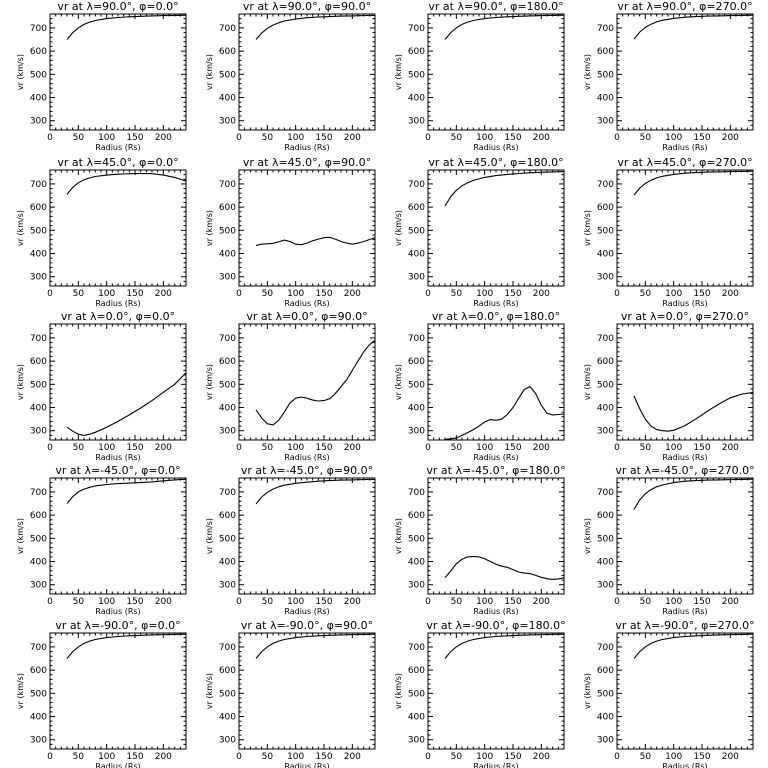 The image size is (768, 768). What do you see at coordinates (117, 6) in the screenshot?
I see `panel-title: vr at λ=90.0°, φ=0.0°` at bounding box center [117, 6].